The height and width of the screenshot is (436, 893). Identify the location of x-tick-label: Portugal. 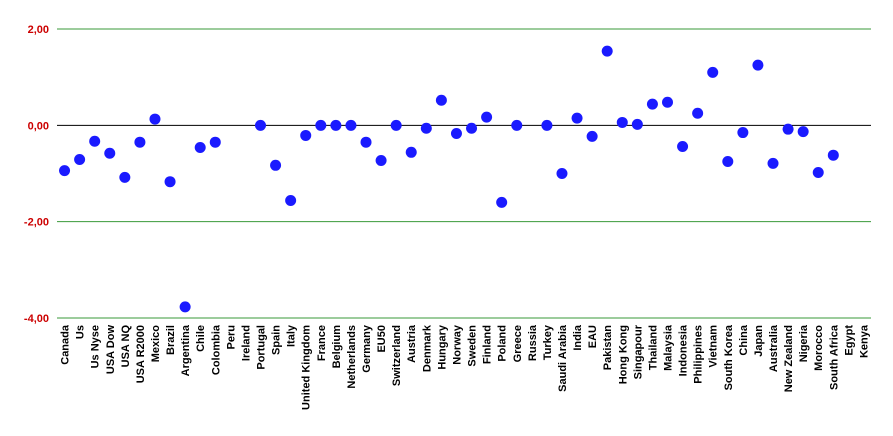
(262, 347).